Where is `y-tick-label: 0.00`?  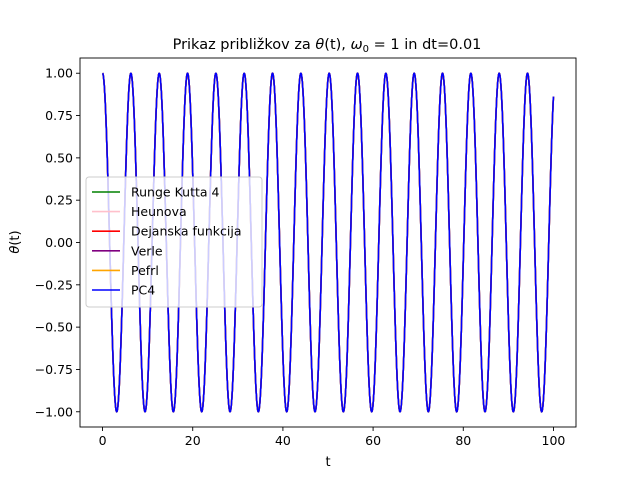
y-tick-label: 0.00 is located at coordinates (59, 242).